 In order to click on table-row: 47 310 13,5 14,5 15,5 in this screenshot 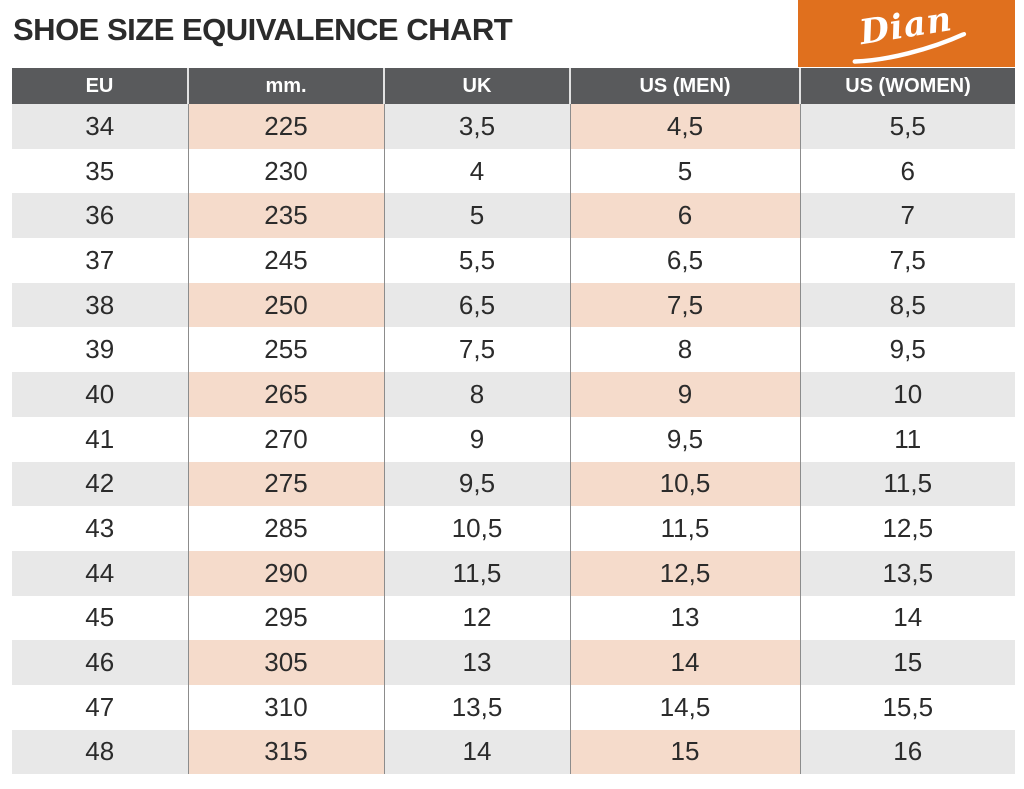, I will do `click(513, 707)`.